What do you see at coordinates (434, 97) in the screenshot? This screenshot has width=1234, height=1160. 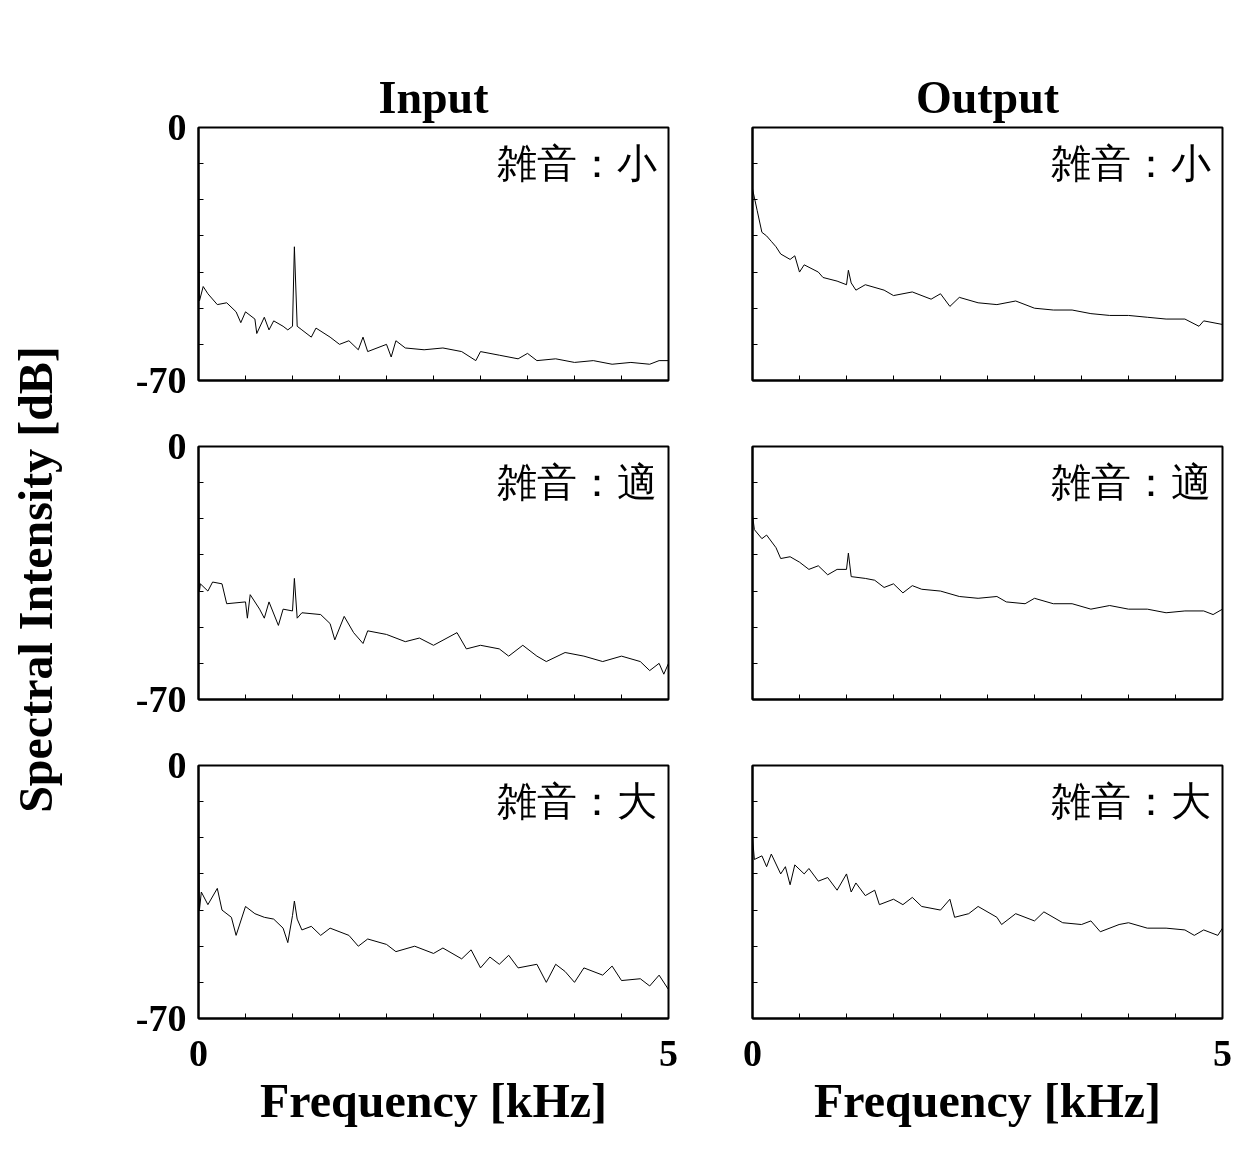 I see `chart-title: Input` at bounding box center [434, 97].